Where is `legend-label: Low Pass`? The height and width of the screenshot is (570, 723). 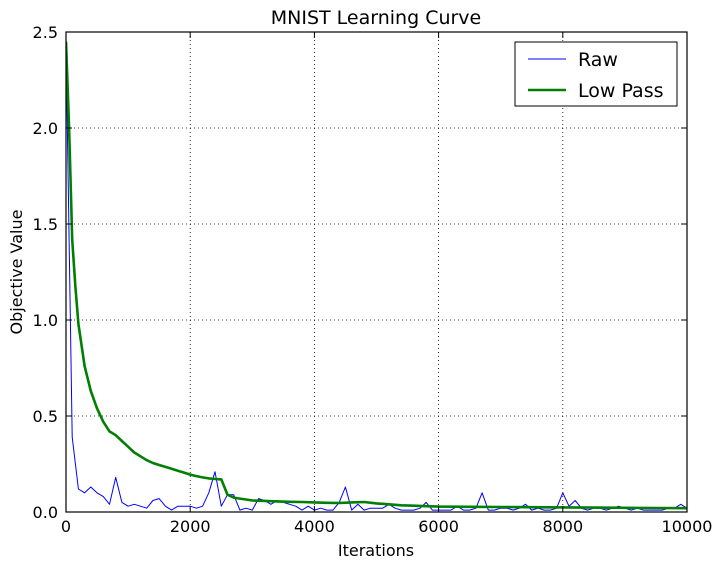
legend-label: Low Pass is located at coordinates (621, 91).